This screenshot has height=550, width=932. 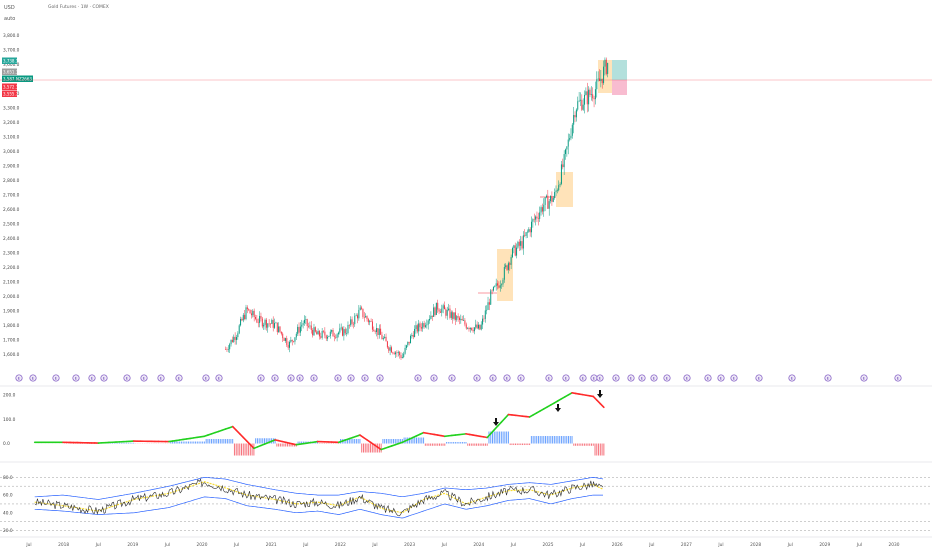 What do you see at coordinates (11, 181) in the screenshot?
I see `price-tick-label: 2,800.0` at bounding box center [11, 181].